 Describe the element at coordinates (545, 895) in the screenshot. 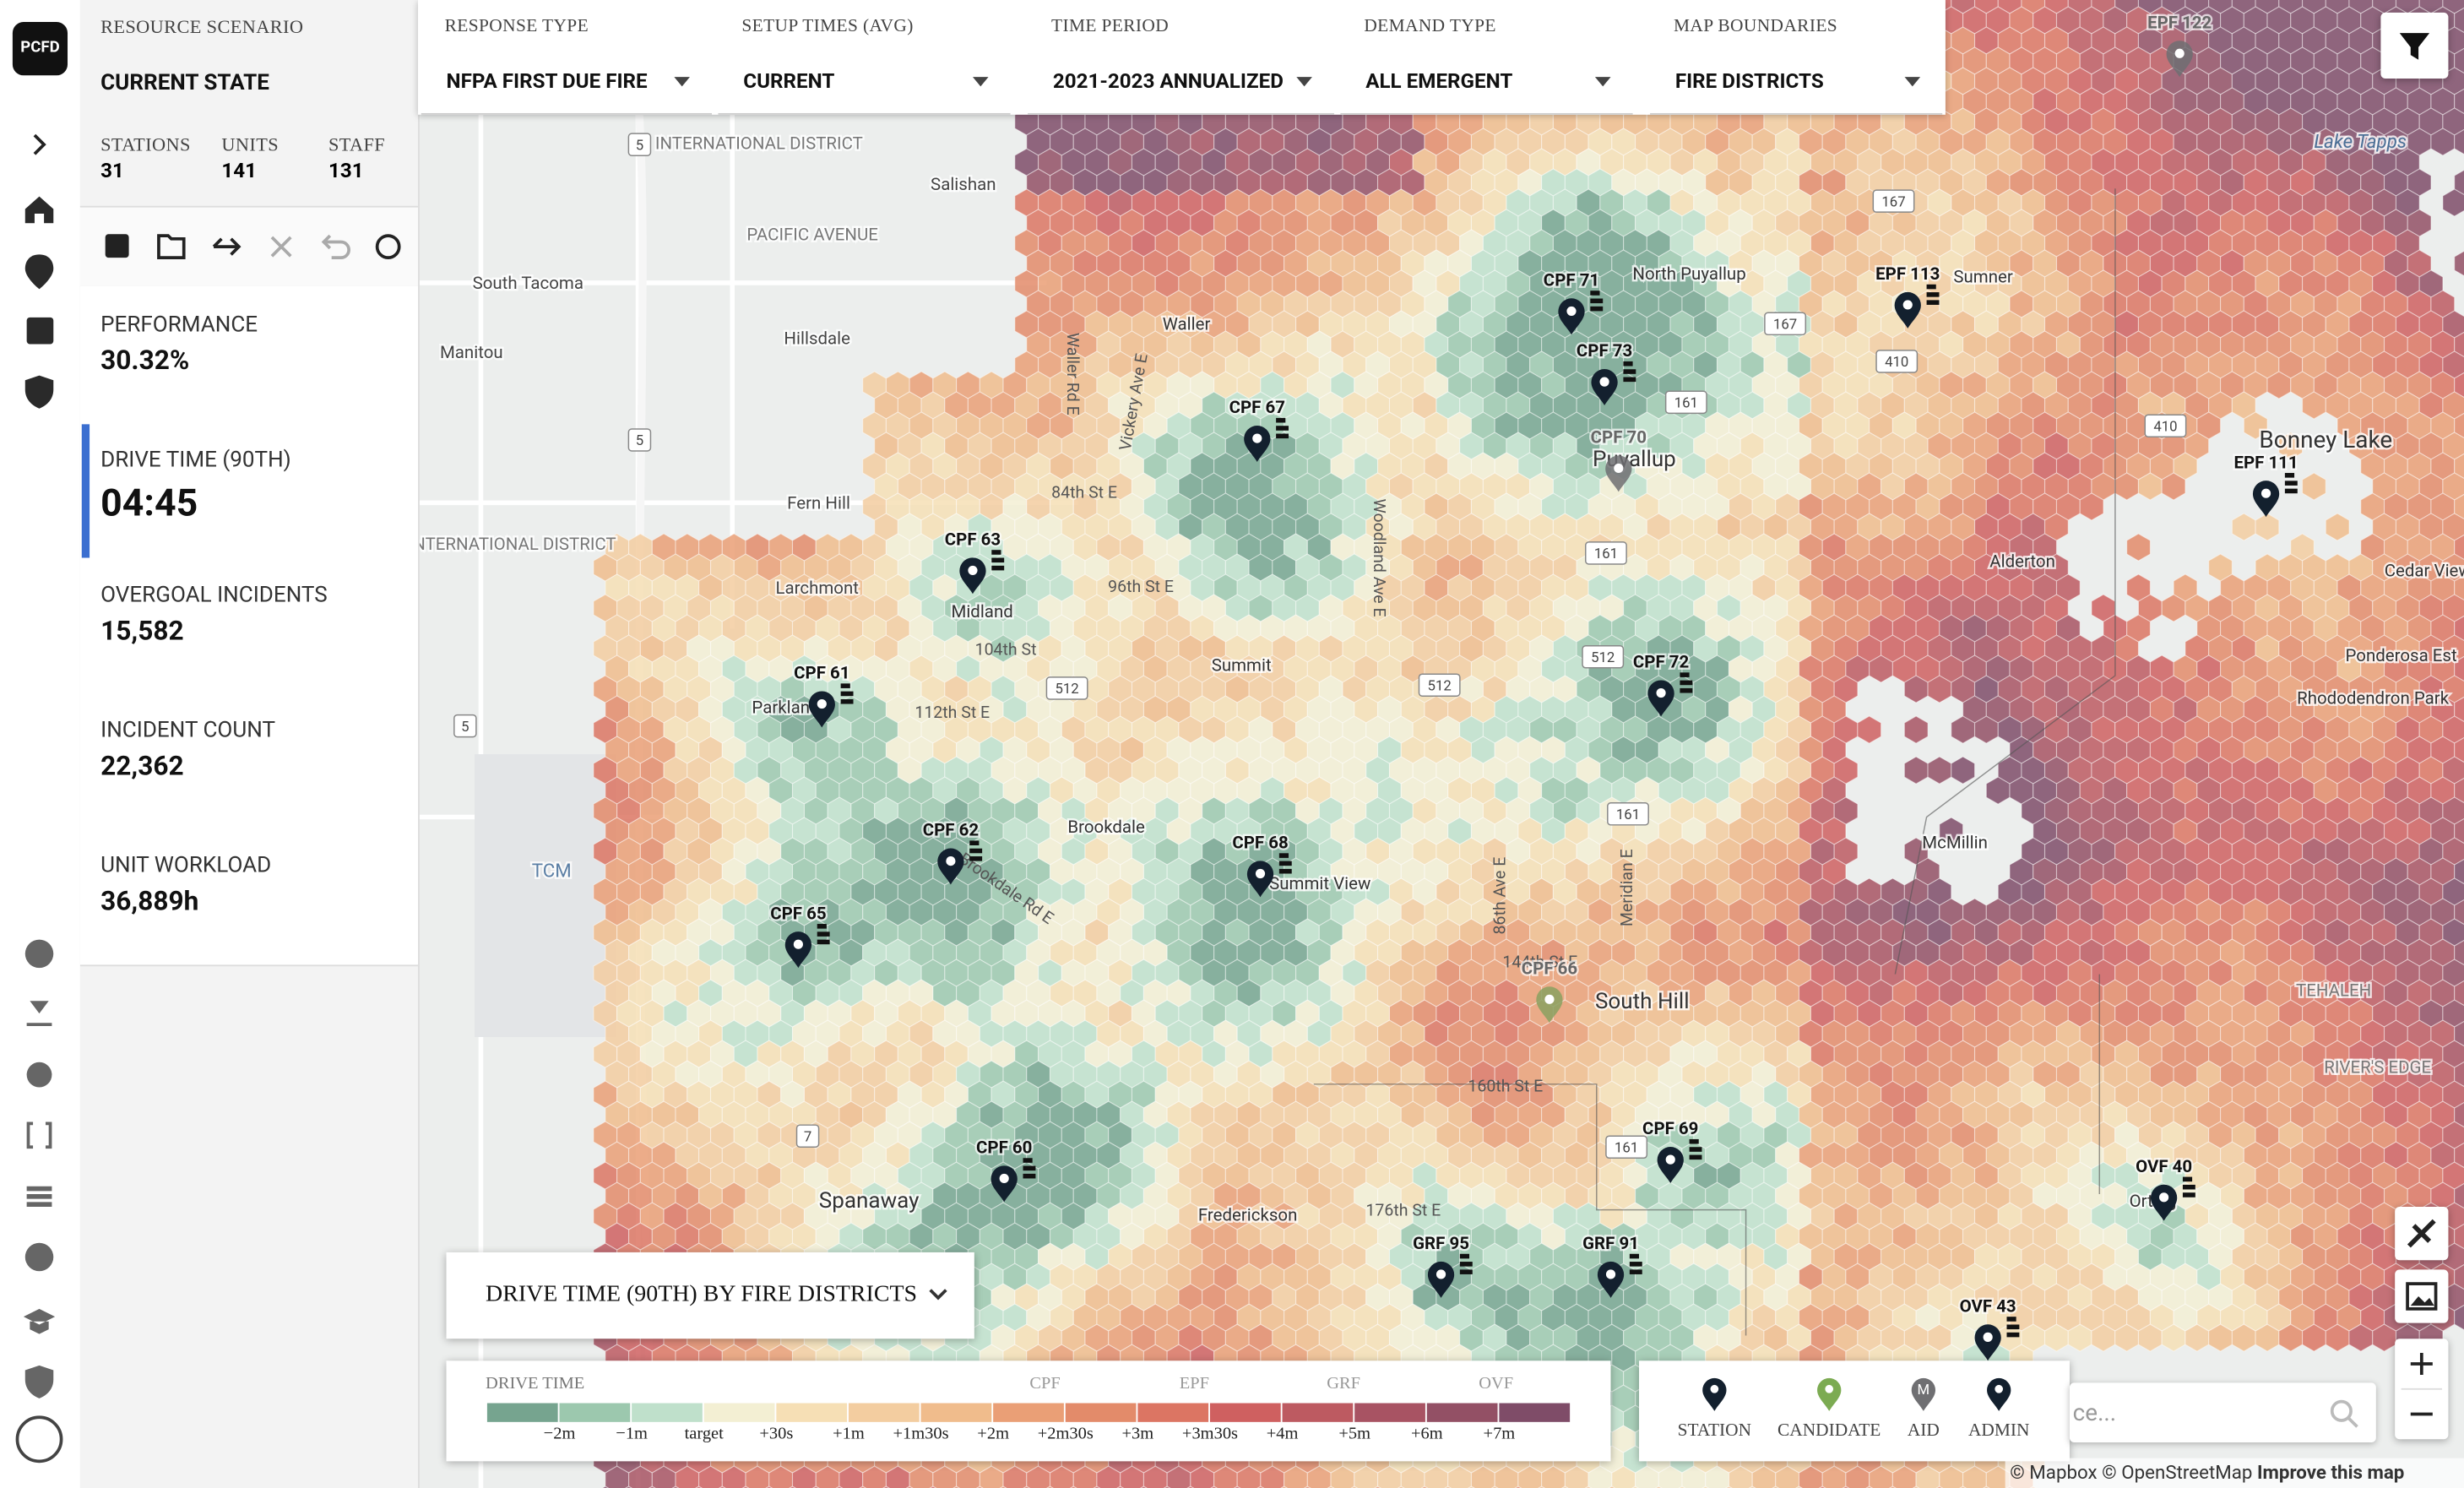

I see `airfield` at that location.